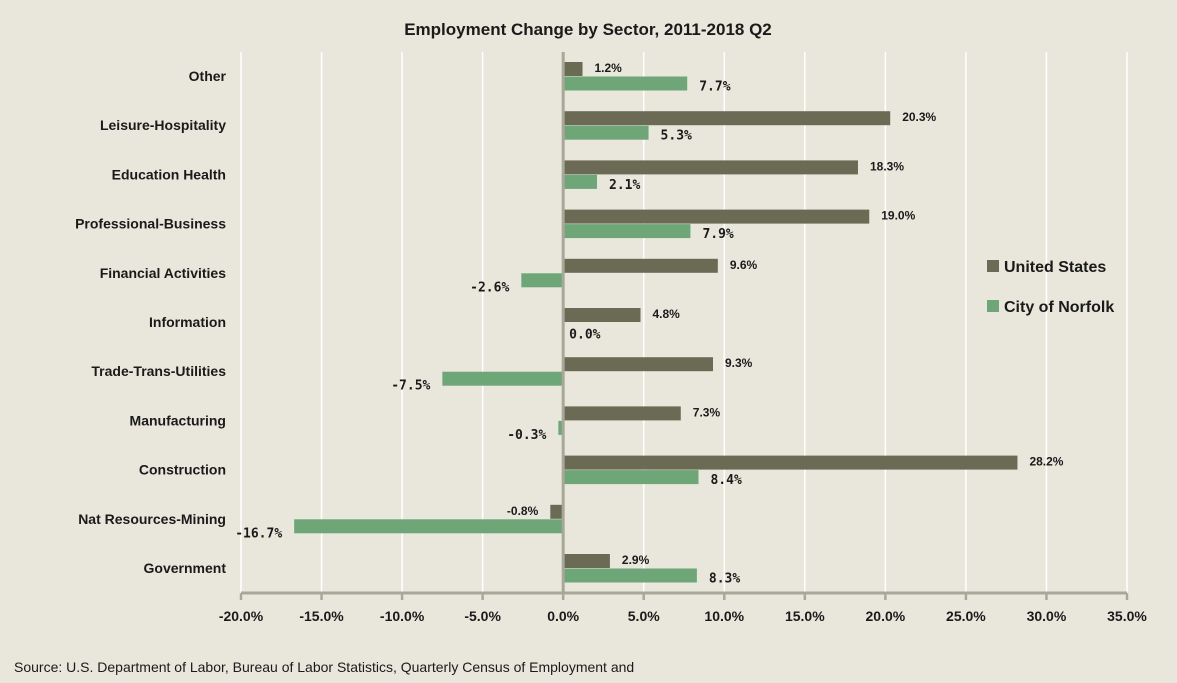 This screenshot has width=1177, height=683. Describe the element at coordinates (526, 435) in the screenshot. I see `data-label-city-of-norfolk: -0.3%` at that location.